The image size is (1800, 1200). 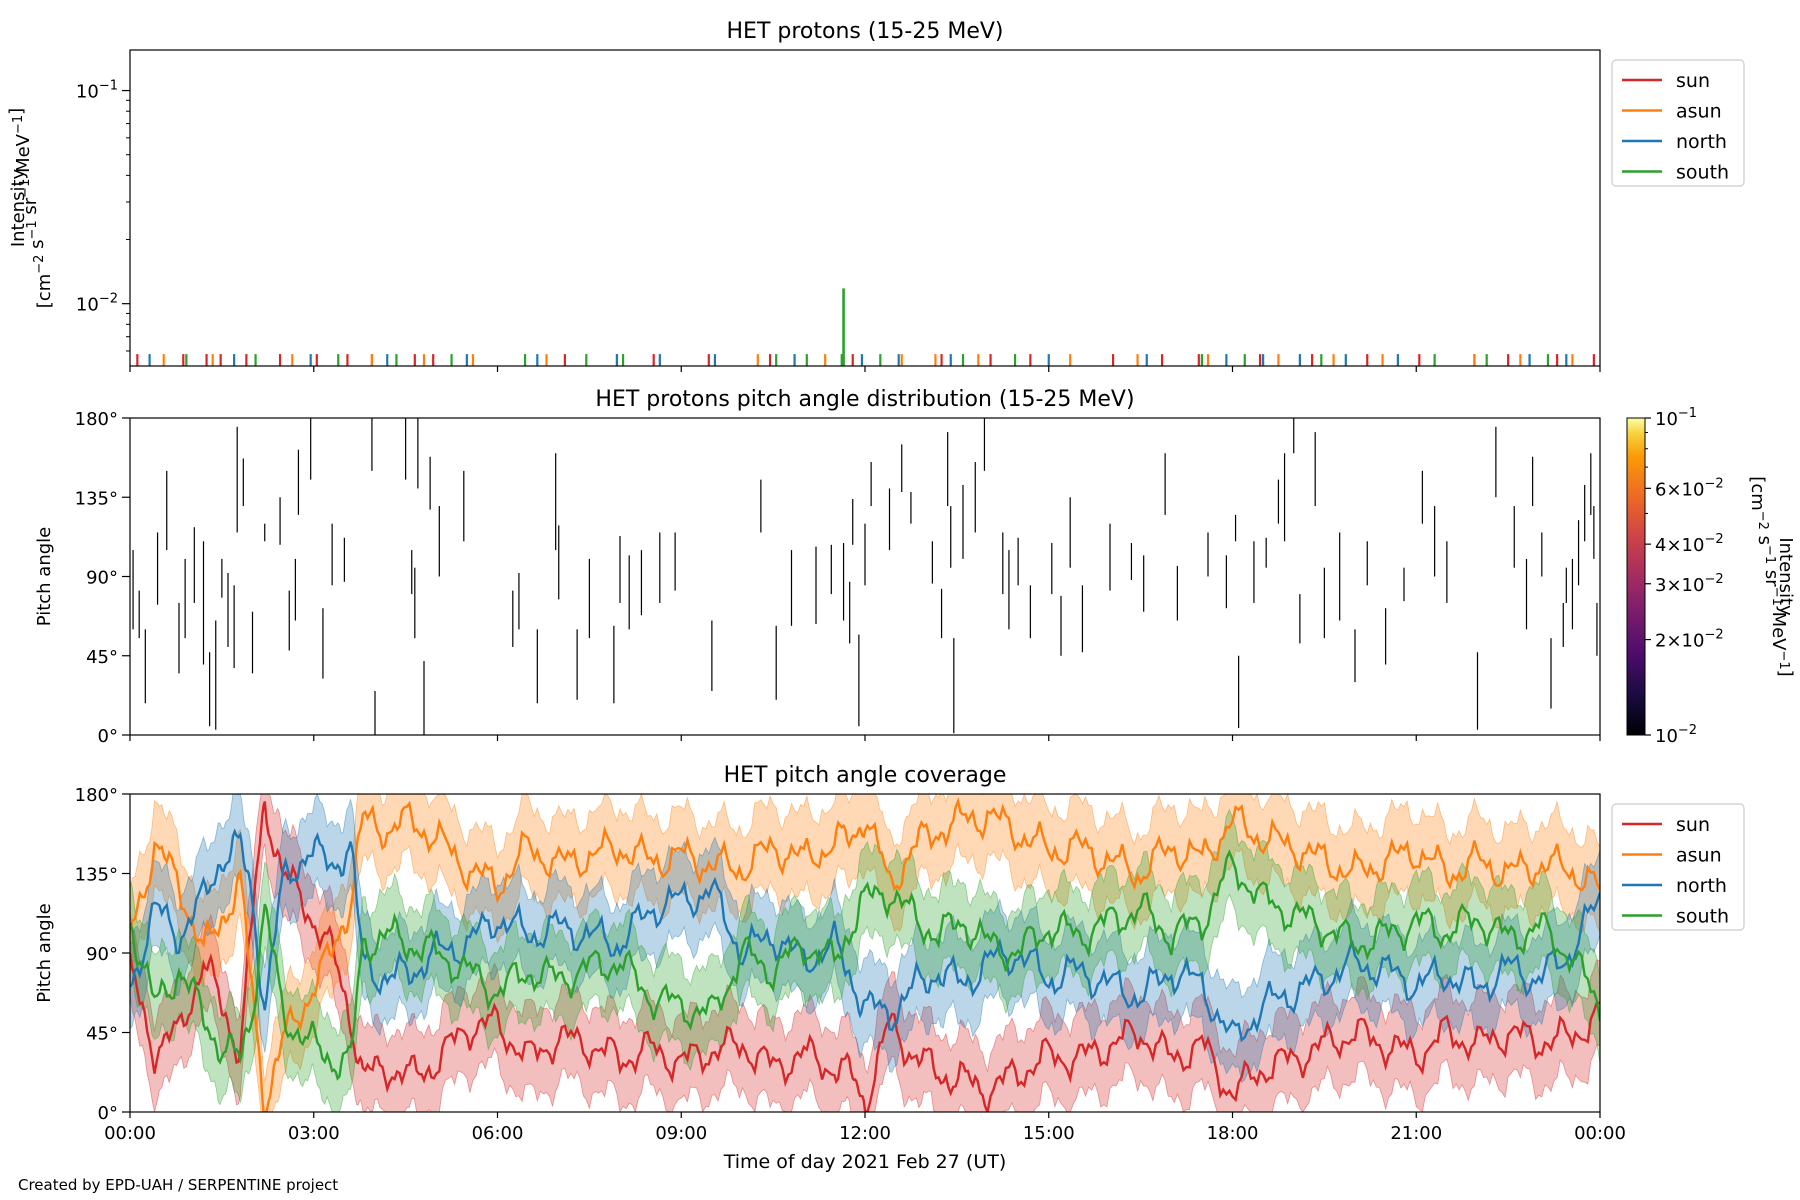 I want to click on colorbar-tick-label: 4×10⁻², so click(x=1689, y=544).